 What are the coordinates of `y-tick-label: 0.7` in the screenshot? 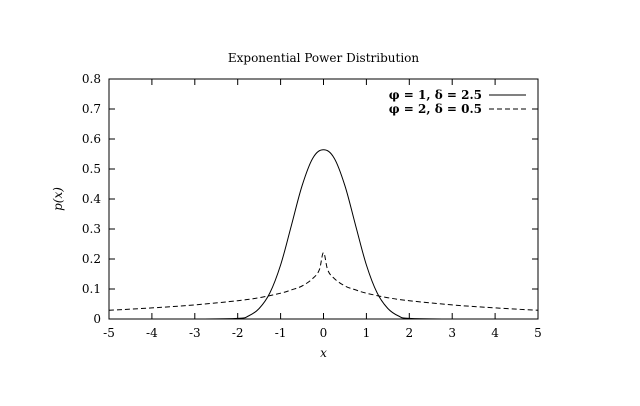 It's located at (91, 109).